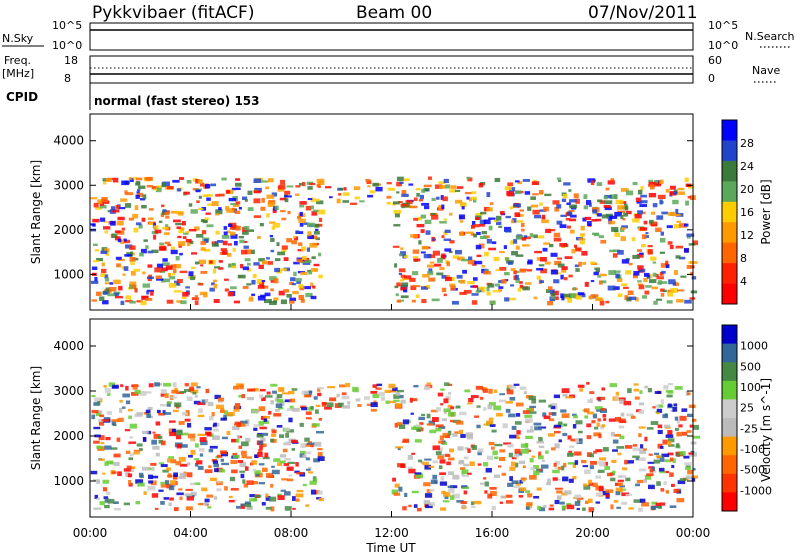  What do you see at coordinates (68, 346) in the screenshot?
I see `vel-ytick-label: 4000` at bounding box center [68, 346].